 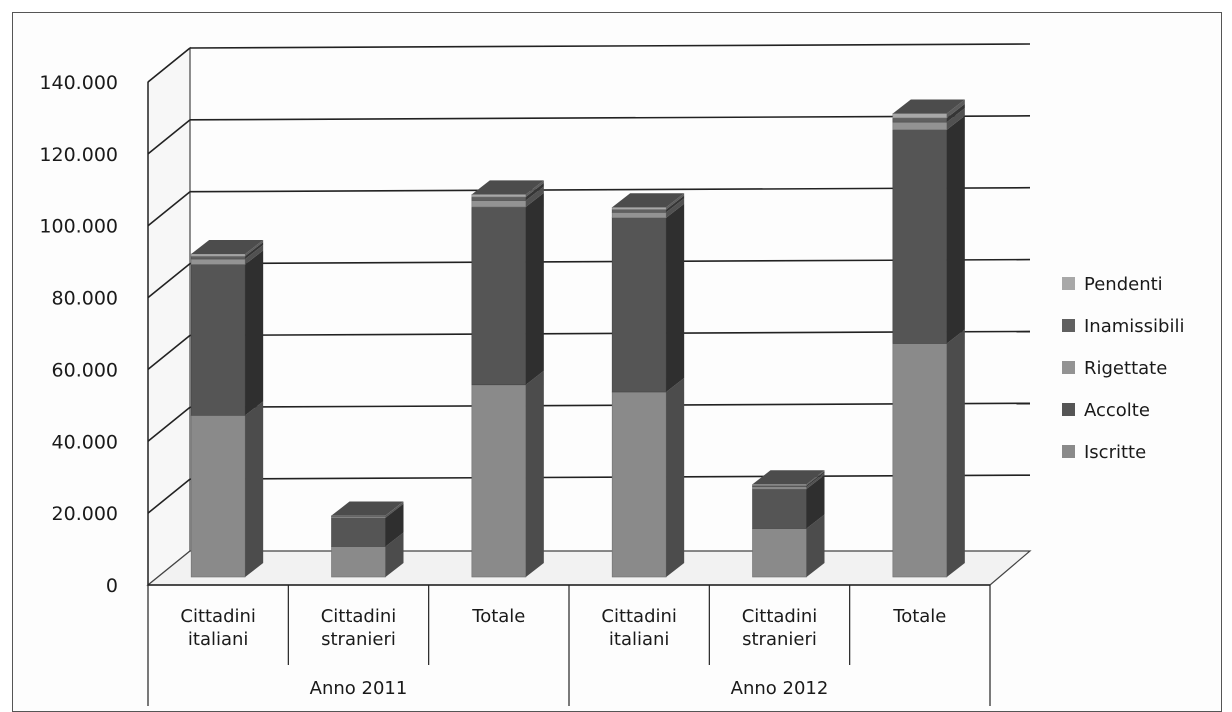 I want to click on y-tick-label: 120.000, so click(x=78, y=155).